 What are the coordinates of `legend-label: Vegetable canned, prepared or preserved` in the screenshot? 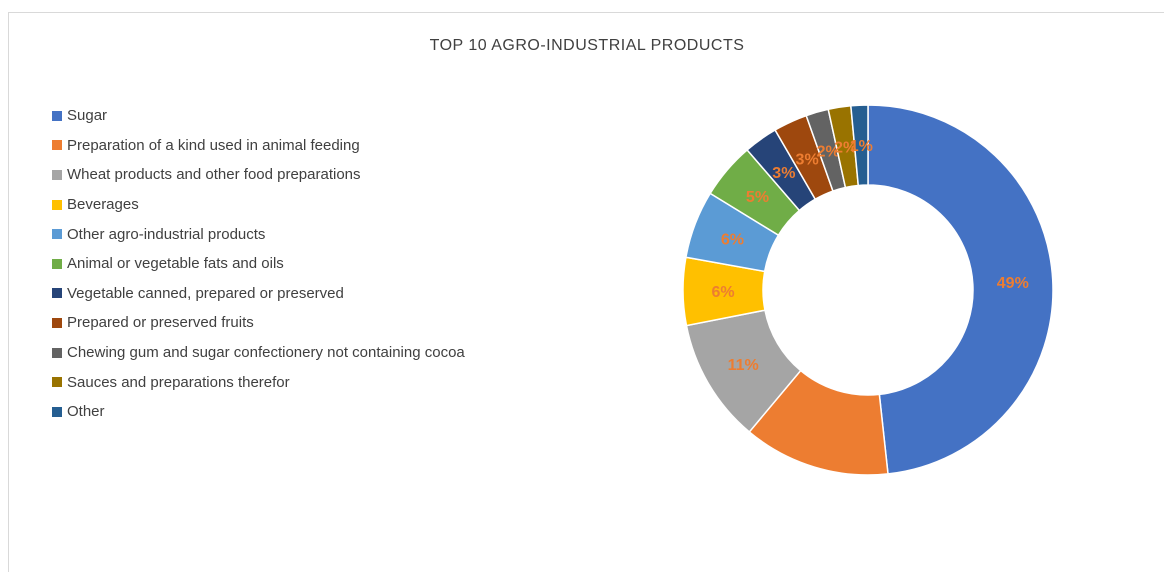 It's located at (205, 293).